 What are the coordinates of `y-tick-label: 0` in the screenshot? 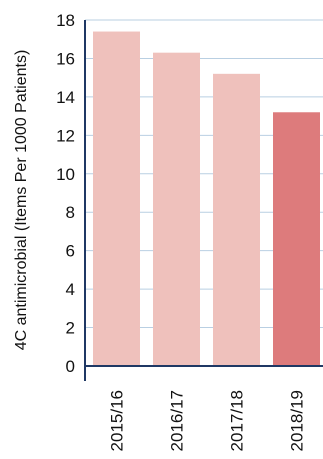 It's located at (70, 366).